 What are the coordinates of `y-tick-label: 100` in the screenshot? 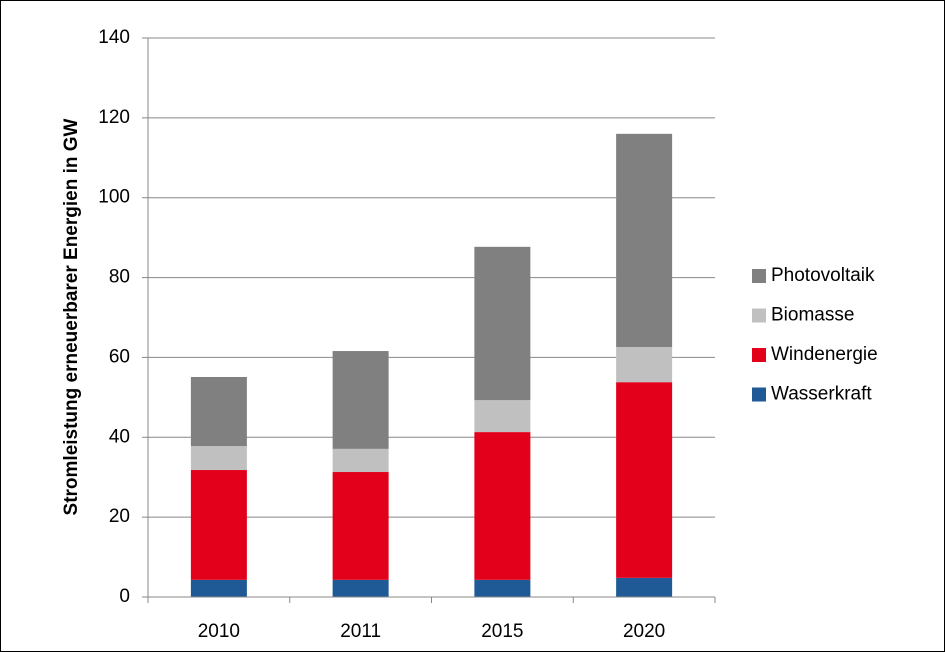 It's located at (114, 197).